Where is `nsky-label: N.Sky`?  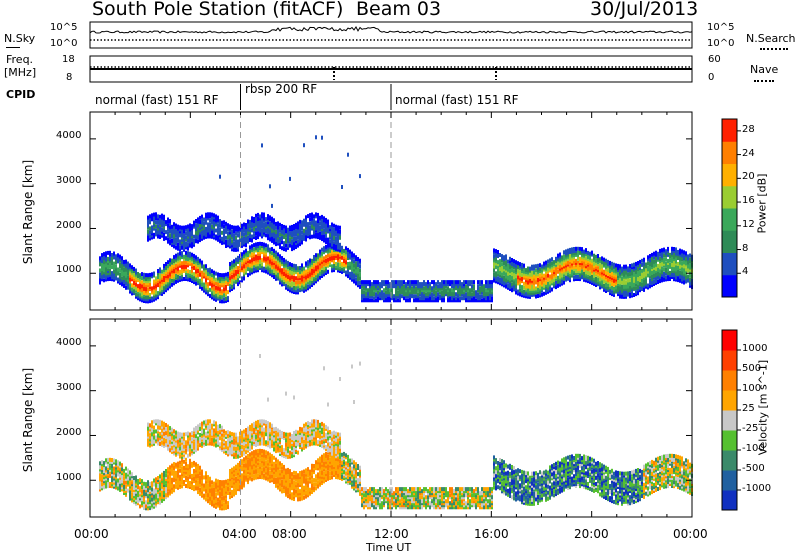
nsky-label: N.Sky is located at coordinates (20, 38).